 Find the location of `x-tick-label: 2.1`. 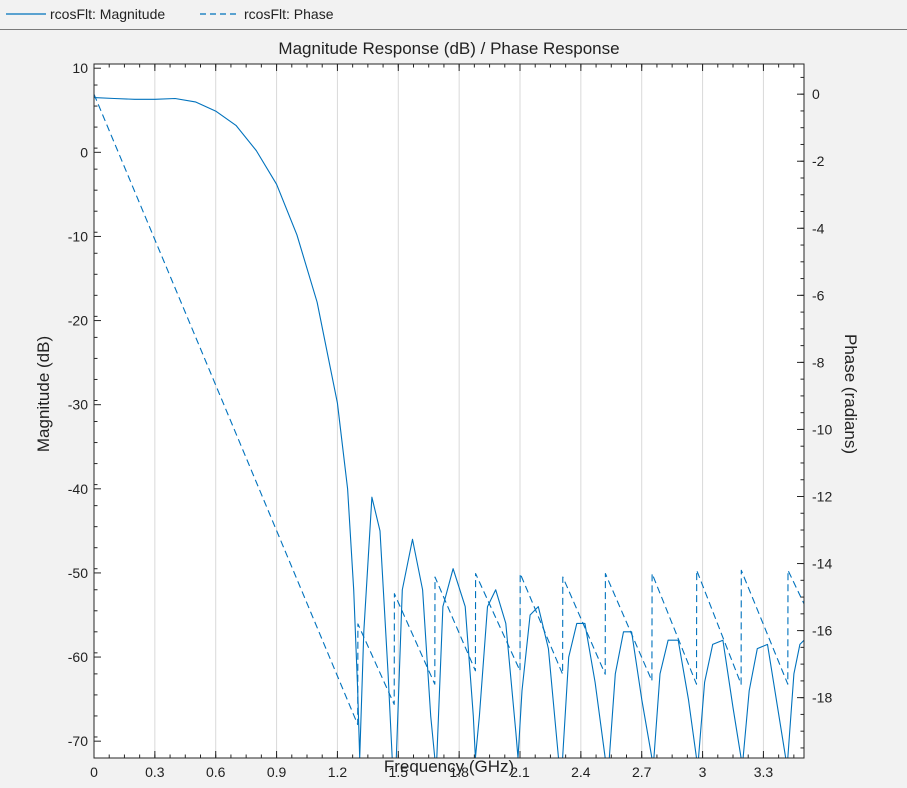

x-tick-label: 2.1 is located at coordinates (520, 772).